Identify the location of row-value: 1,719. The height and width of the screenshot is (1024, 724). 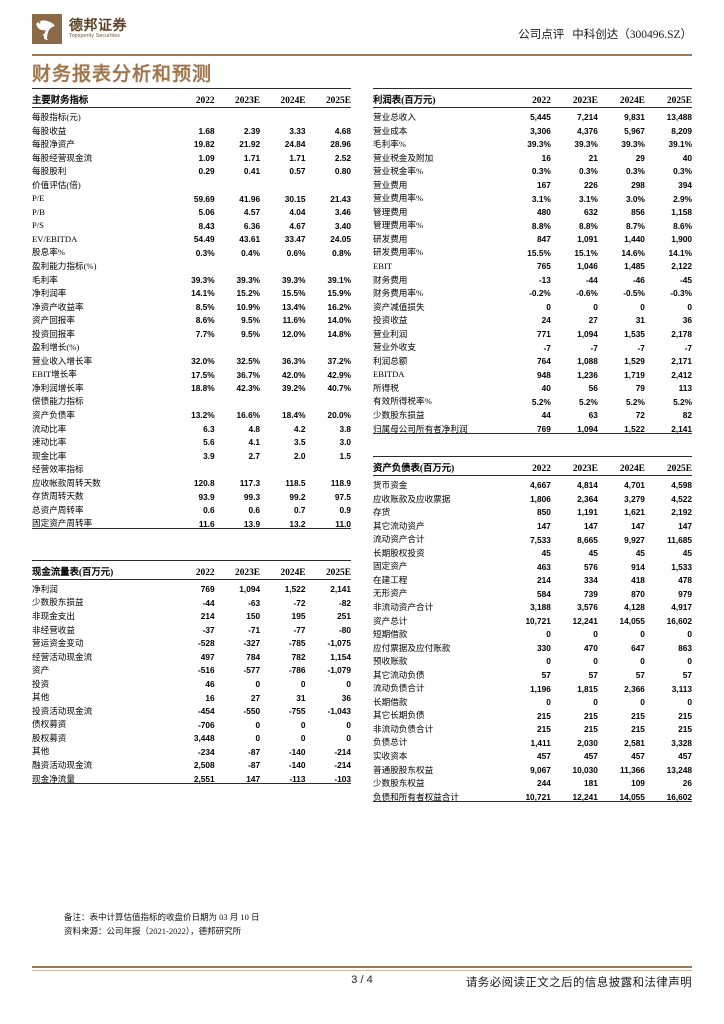
(634, 374).